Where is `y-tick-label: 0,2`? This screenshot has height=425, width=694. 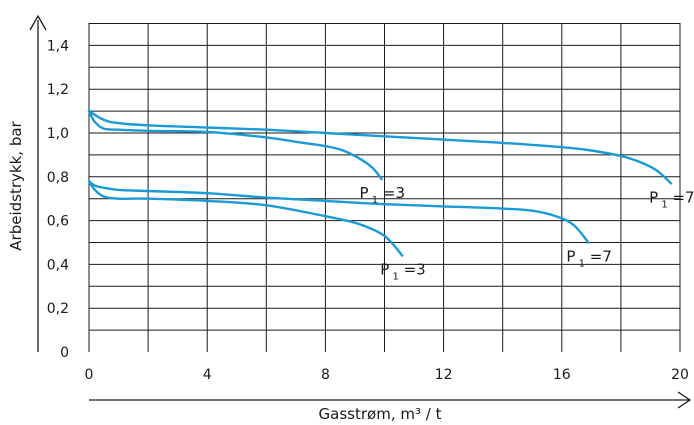 y-tick-label: 0,2 is located at coordinates (58, 309).